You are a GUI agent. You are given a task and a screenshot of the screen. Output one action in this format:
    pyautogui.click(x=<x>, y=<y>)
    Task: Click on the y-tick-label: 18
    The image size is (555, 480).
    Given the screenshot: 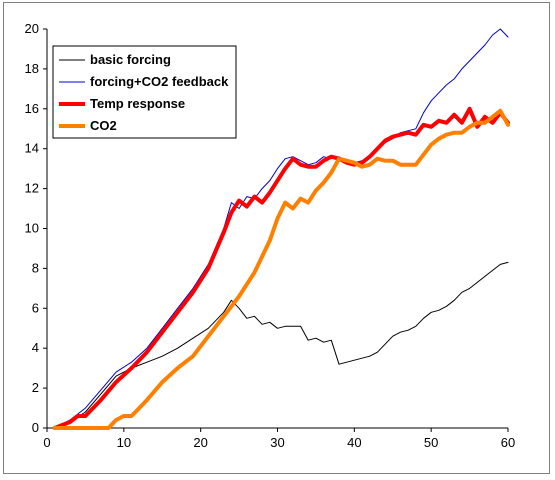 What is the action you would take?
    pyautogui.click(x=32, y=68)
    